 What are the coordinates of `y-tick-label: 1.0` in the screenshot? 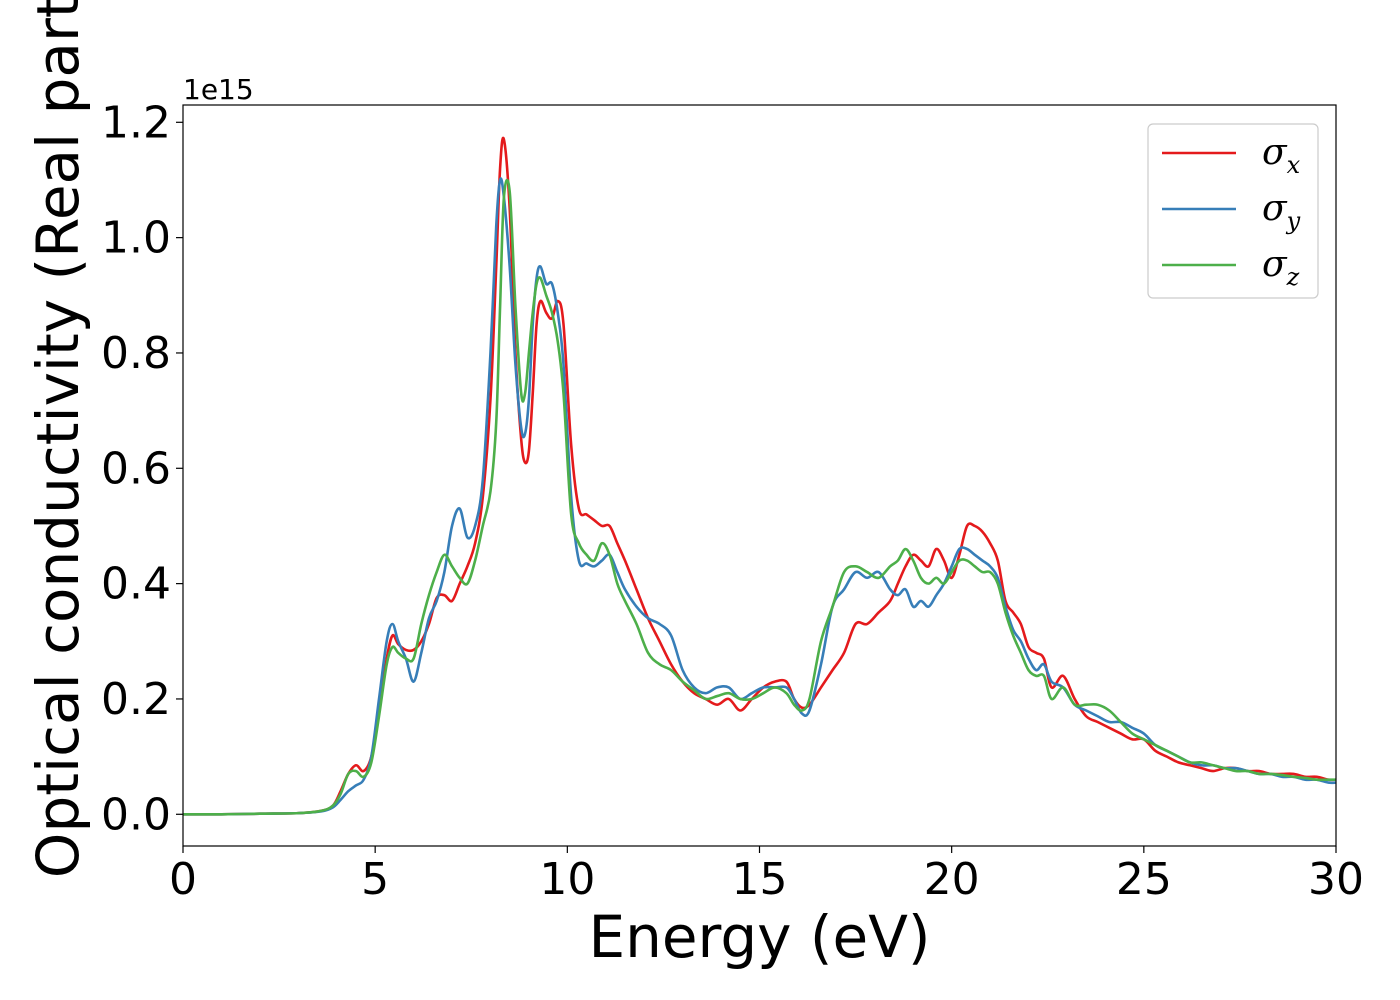 It's located at (136, 238).